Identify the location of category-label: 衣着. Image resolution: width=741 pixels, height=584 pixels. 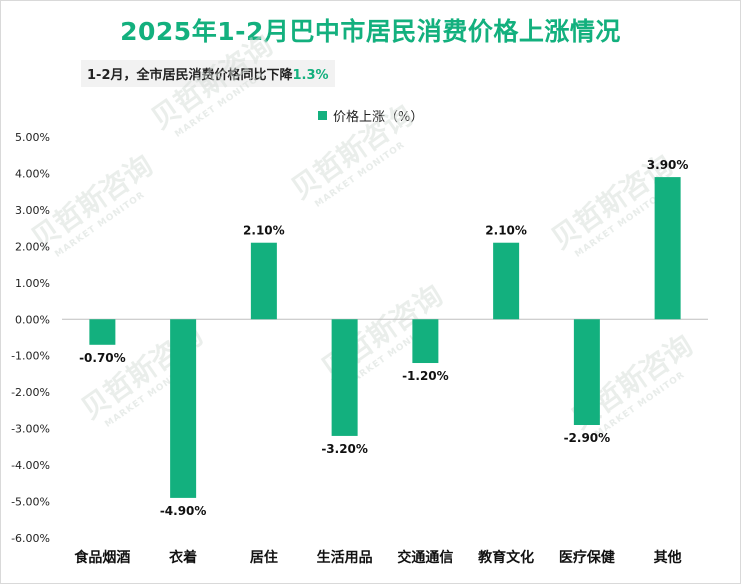
(183, 557).